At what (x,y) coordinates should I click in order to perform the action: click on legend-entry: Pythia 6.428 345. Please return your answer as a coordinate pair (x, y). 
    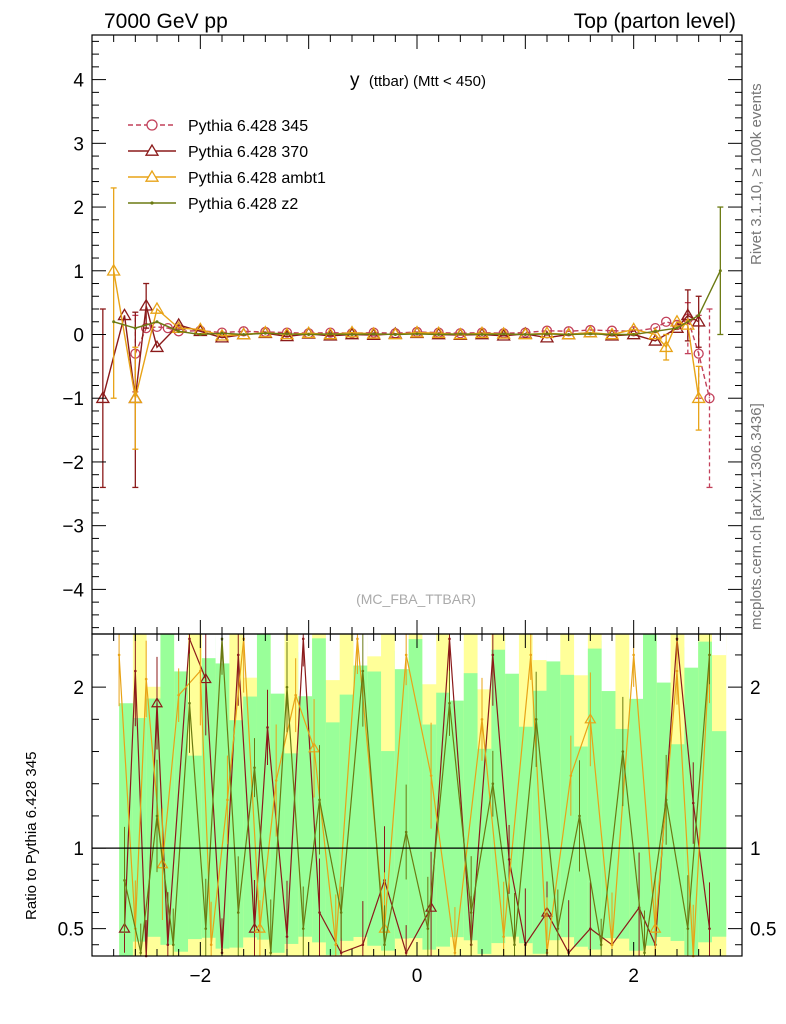
    Looking at the image, I should click on (218, 126).